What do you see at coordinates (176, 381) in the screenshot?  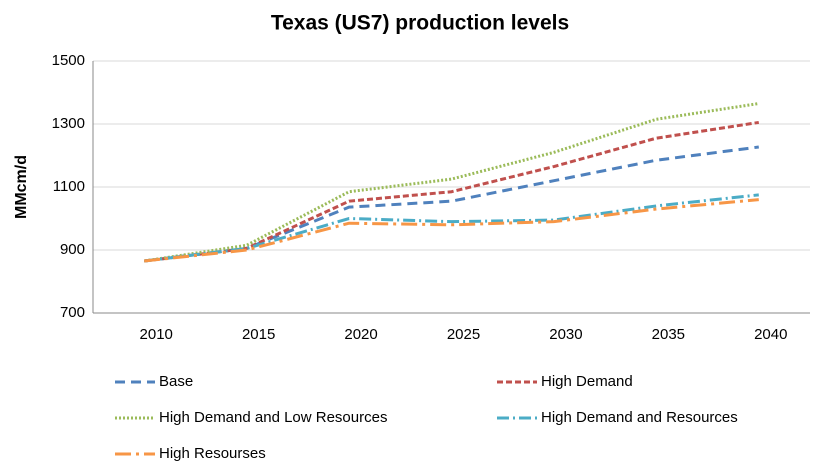 I see `legend-label: Base` at bounding box center [176, 381].